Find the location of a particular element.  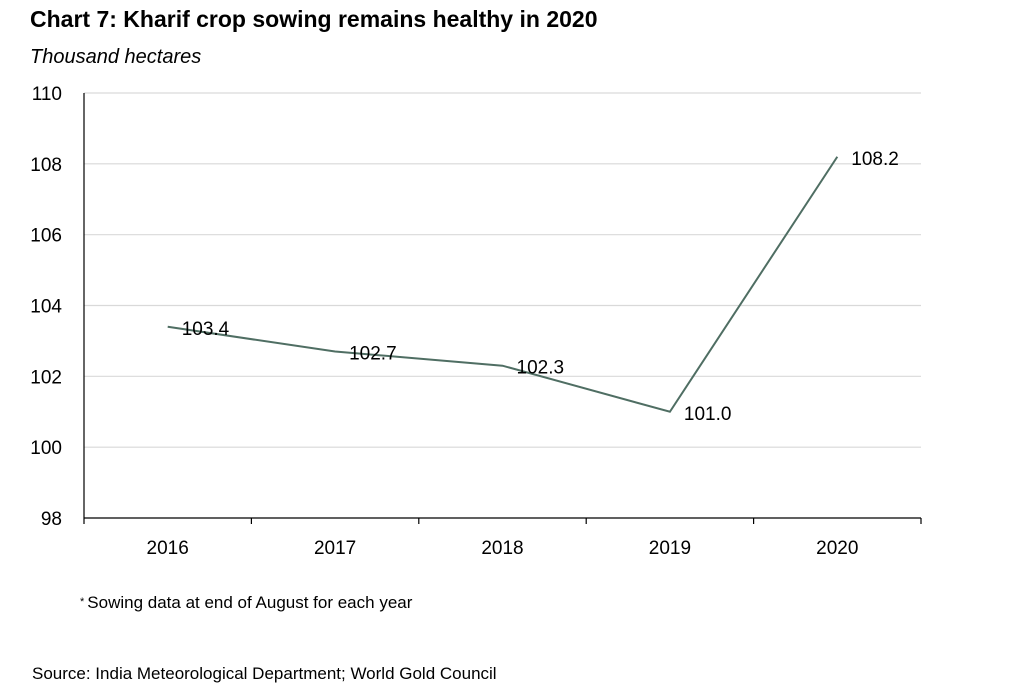

x-axis-ticks: 2016 2017 2018 2019 2020 is located at coordinates (502, 538).